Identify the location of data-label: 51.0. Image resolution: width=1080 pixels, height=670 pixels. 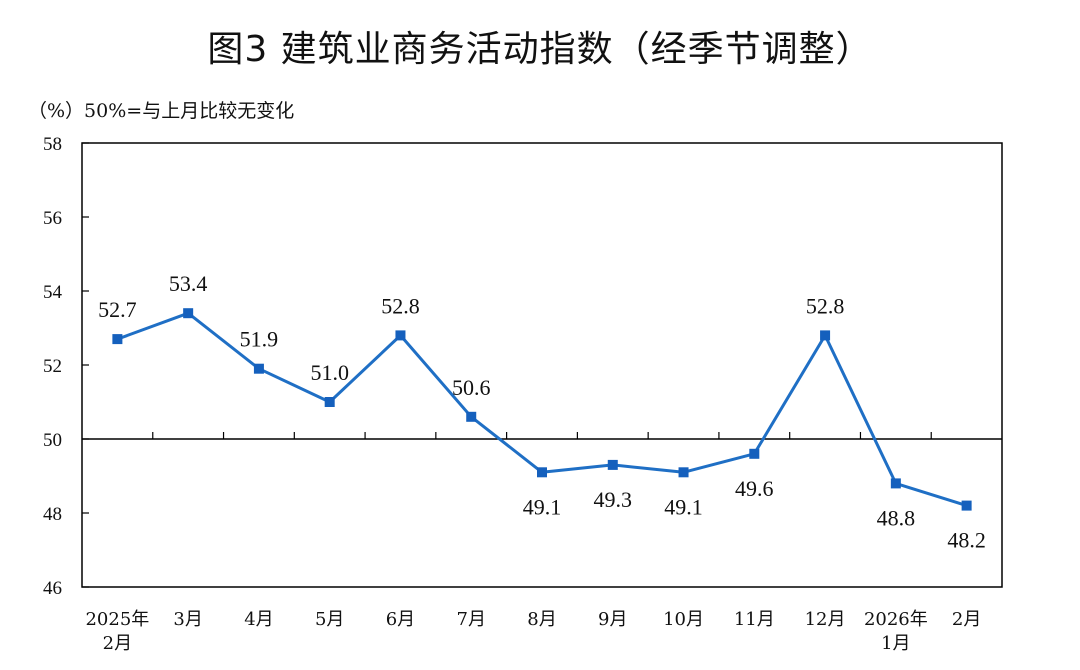
(329, 372).